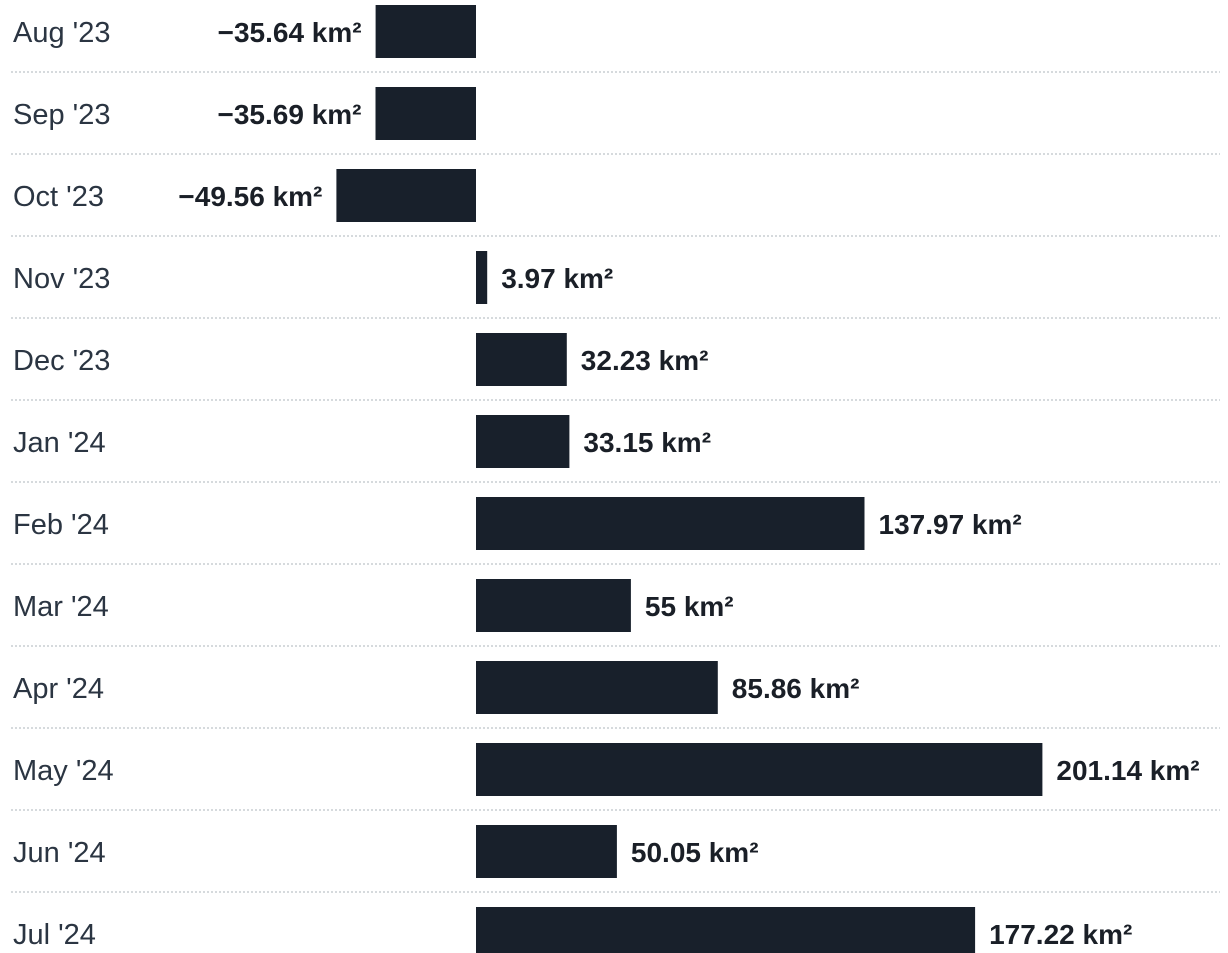 This screenshot has height=953, width=1228. I want to click on value-label-jun-24: 50.05 km², so click(695, 852).